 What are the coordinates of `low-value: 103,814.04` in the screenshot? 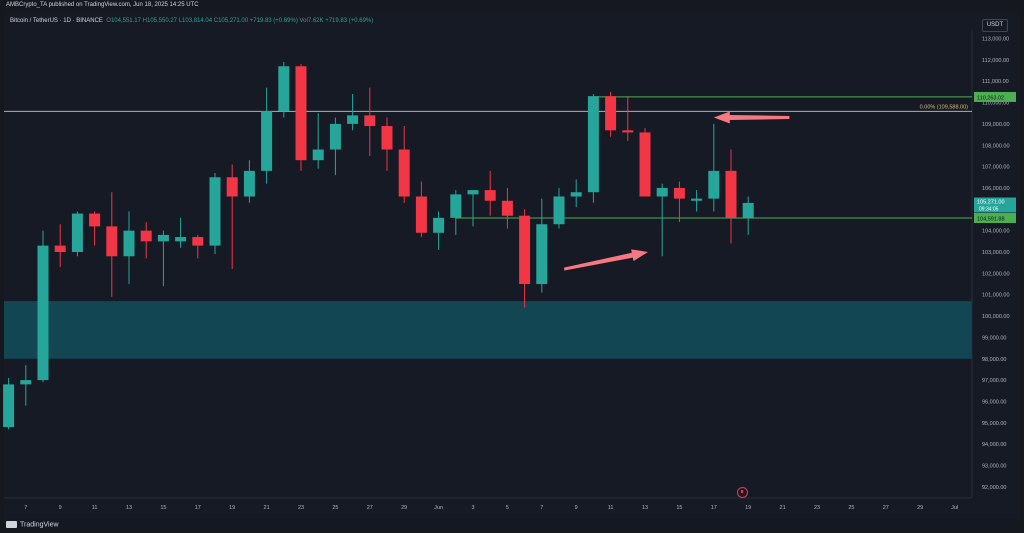 It's located at (197, 21).